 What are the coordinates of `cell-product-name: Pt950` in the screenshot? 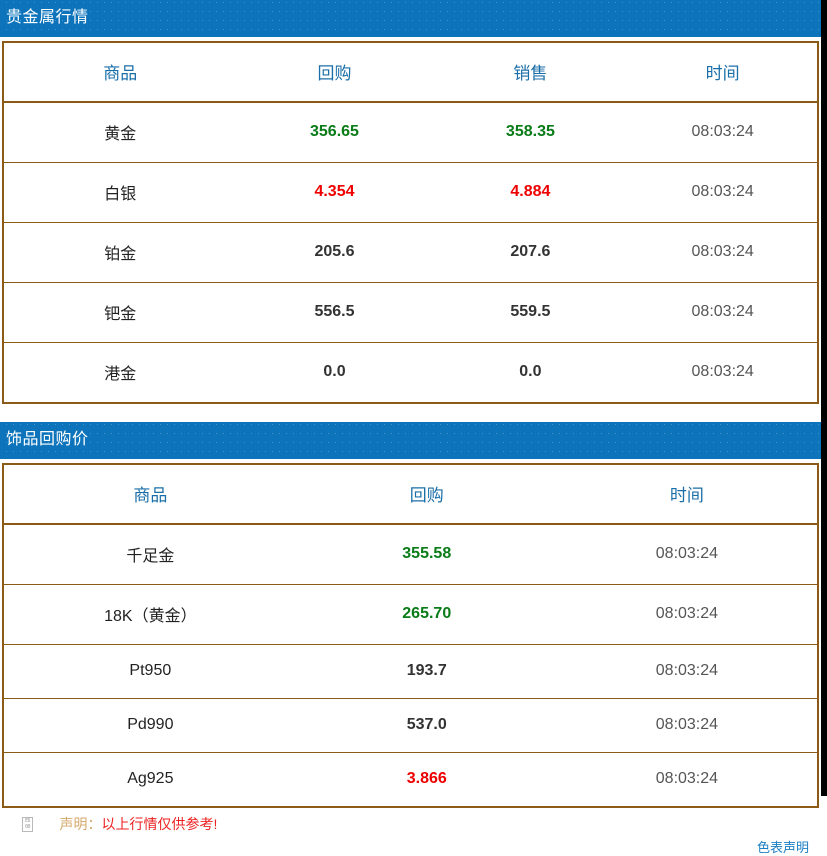 It's located at (150, 671).